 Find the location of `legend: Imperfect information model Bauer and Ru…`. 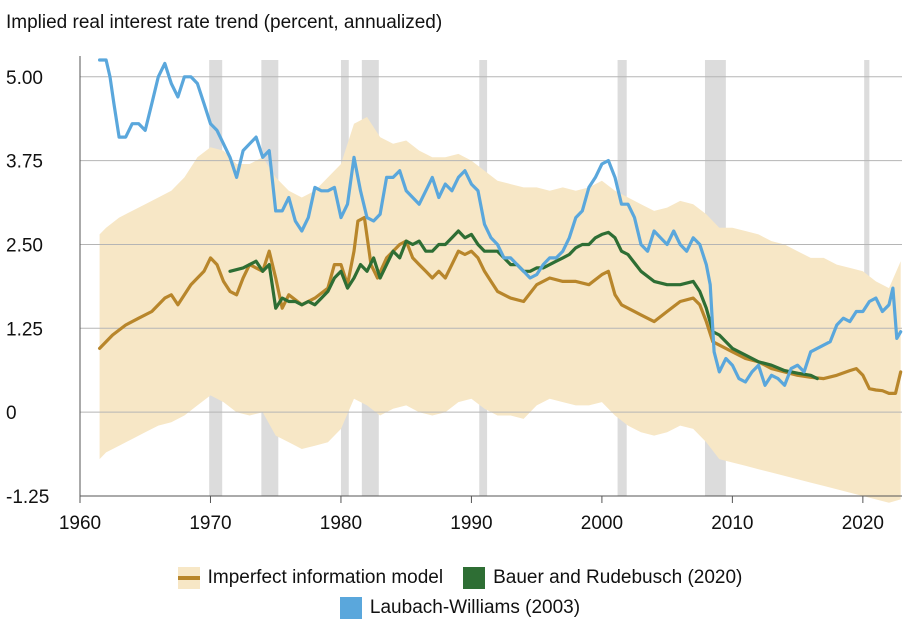

legend: Imperfect information model Bauer and Ru… is located at coordinates (460, 593).